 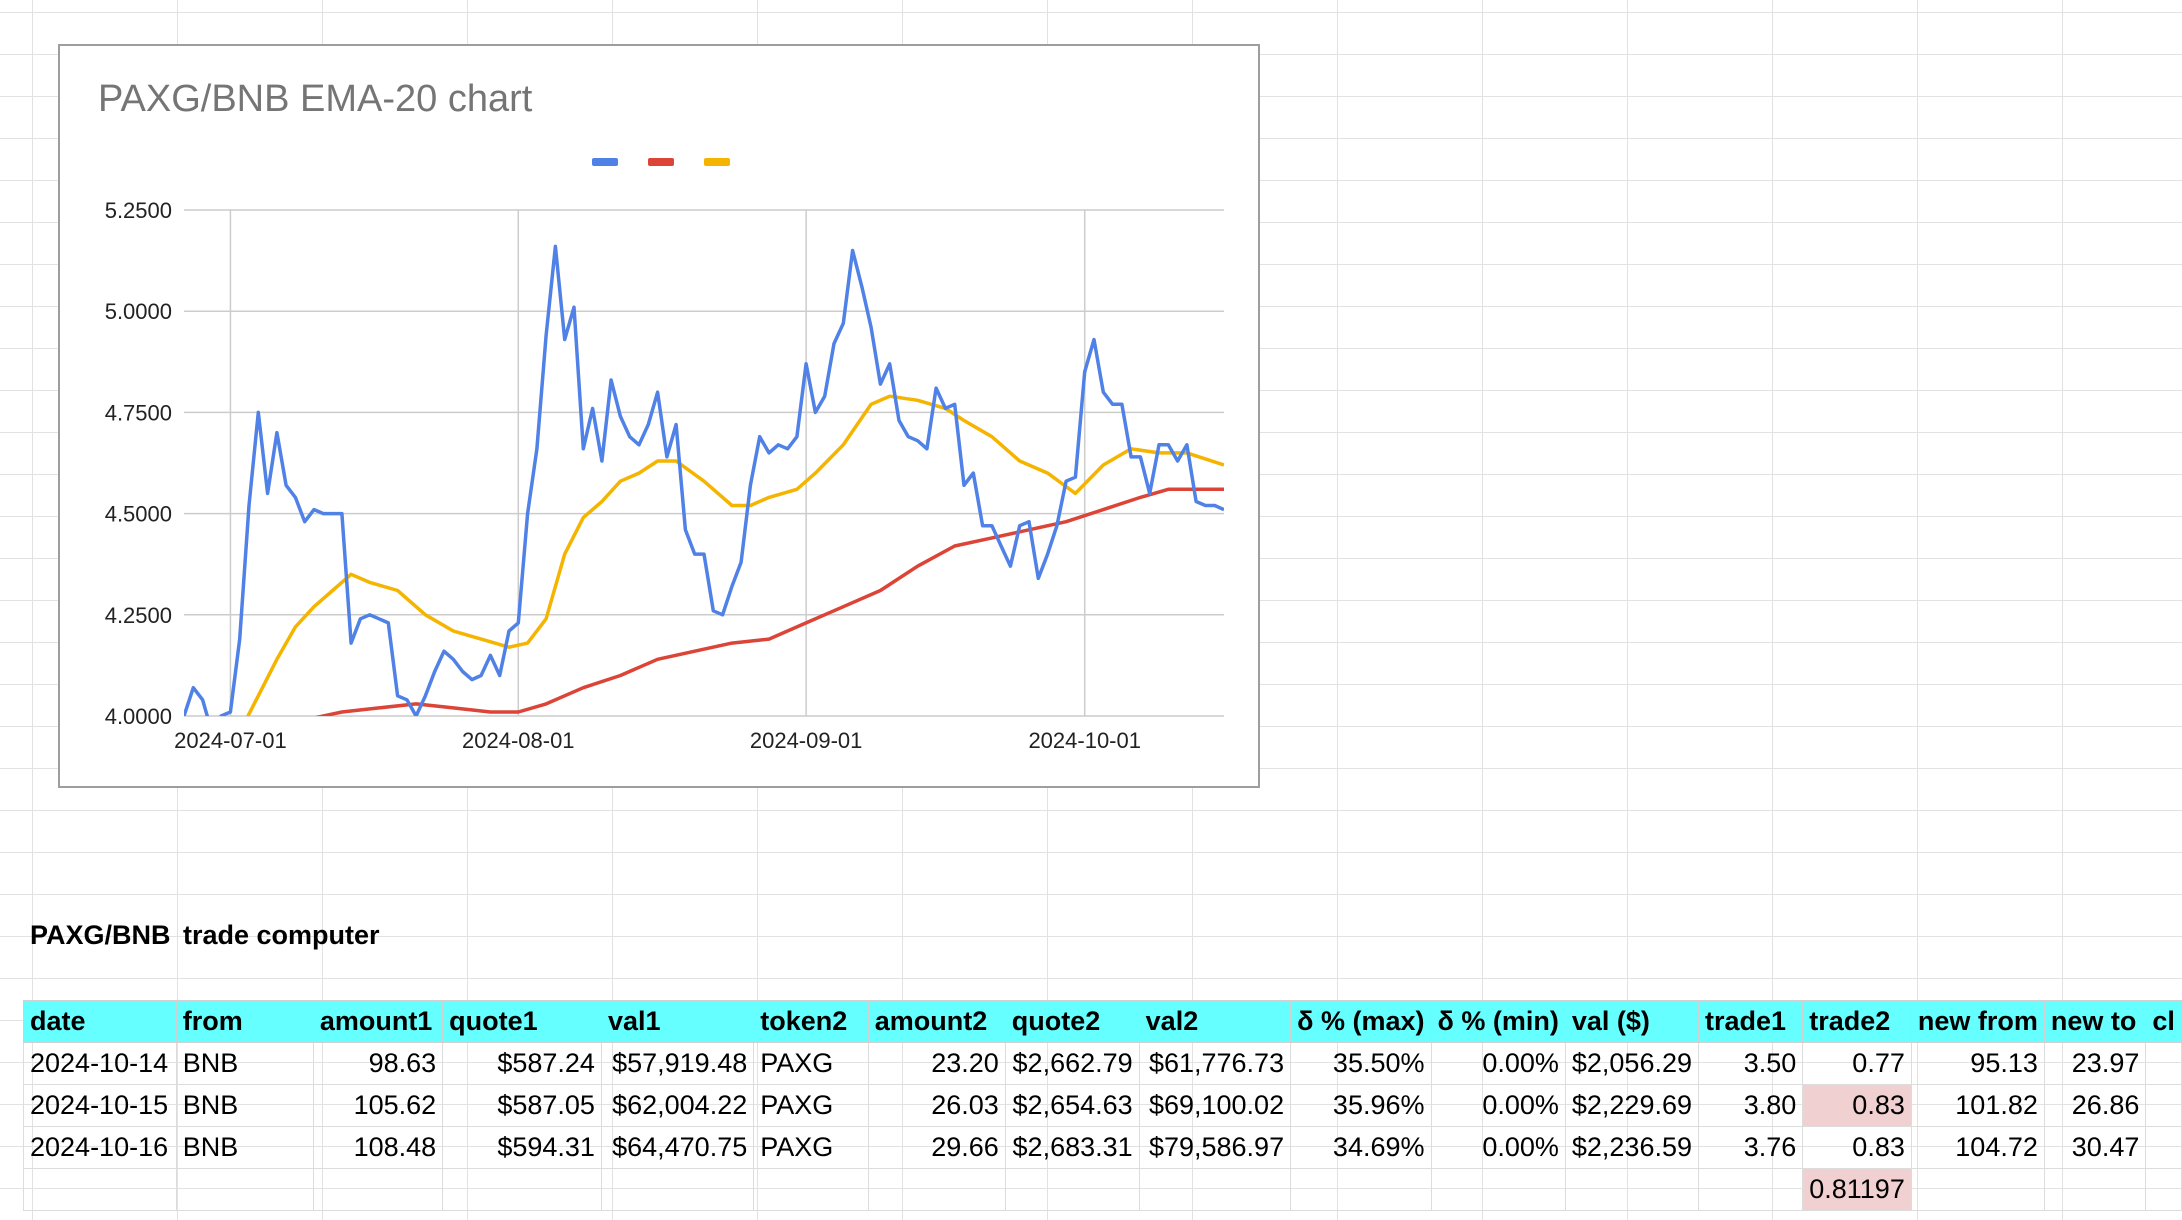 I want to click on cell-trade2-average: 0.81197, so click(x=1857, y=1189).